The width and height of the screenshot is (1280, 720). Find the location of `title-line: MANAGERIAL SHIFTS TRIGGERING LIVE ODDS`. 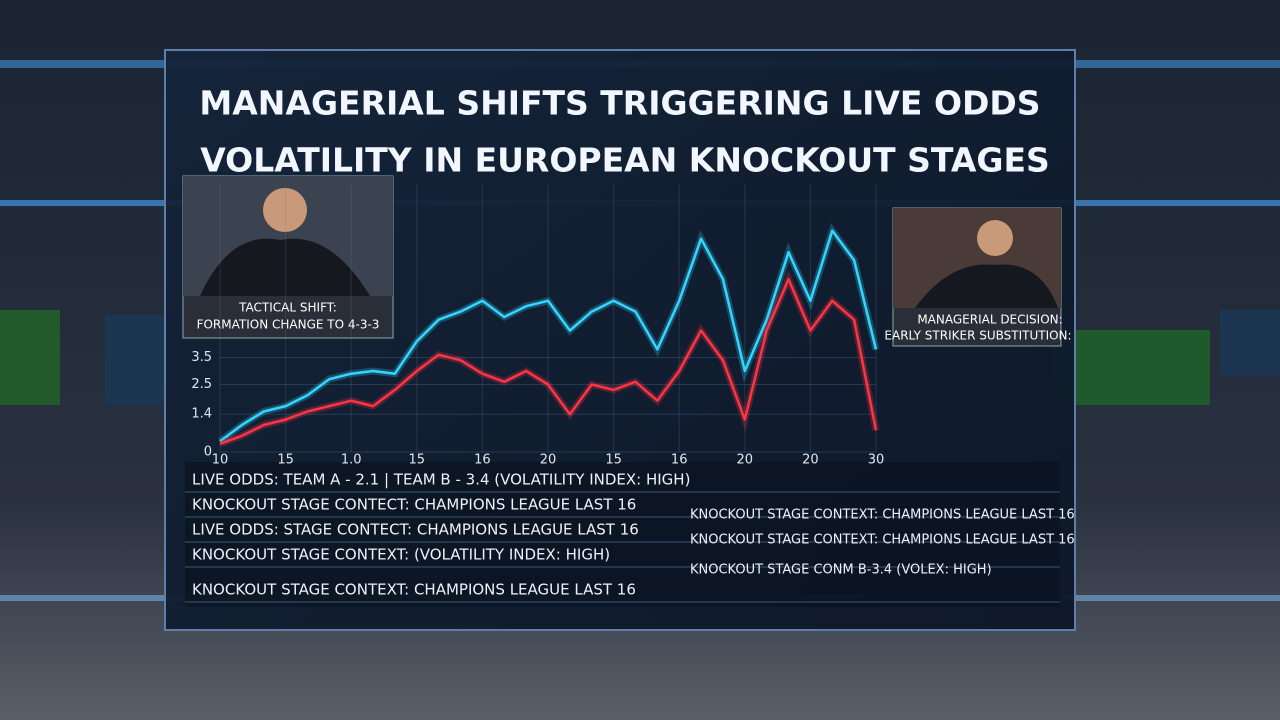

title-line: MANAGERIAL SHIFTS TRIGGERING LIVE ODDS is located at coordinates (619, 103).